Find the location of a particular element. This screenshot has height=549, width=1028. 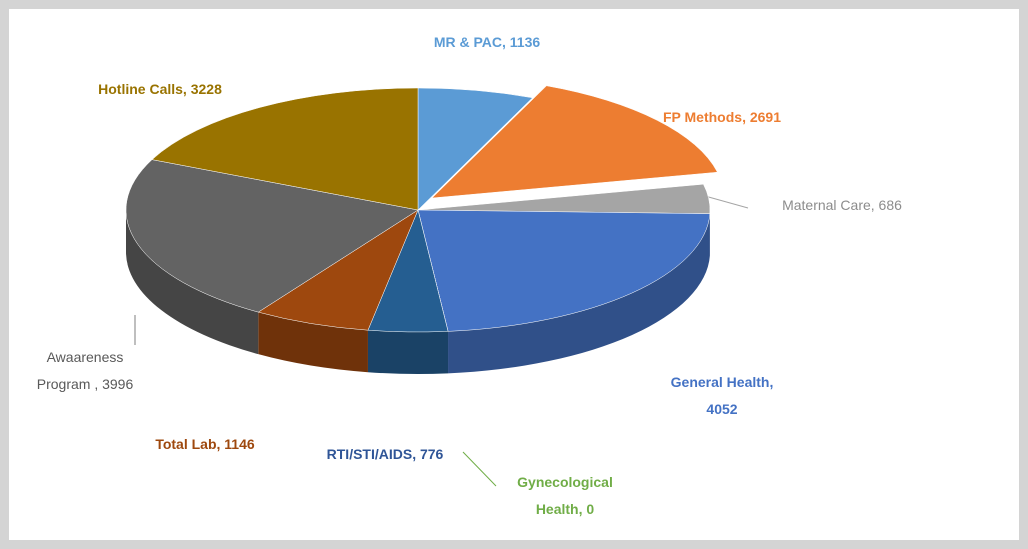

data-label: RTI/STI/AIDS, 776 is located at coordinates (385, 454).